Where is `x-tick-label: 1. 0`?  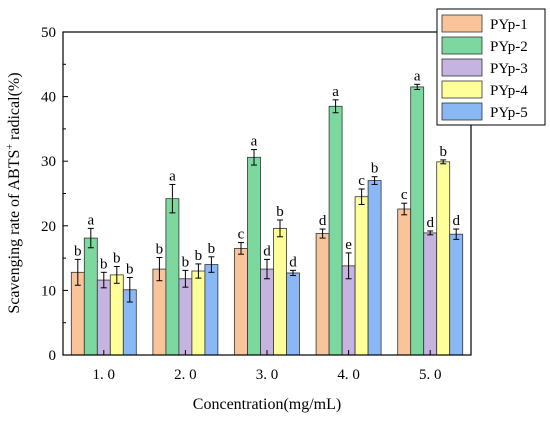 x-tick-label: 1. 0 is located at coordinates (104, 375).